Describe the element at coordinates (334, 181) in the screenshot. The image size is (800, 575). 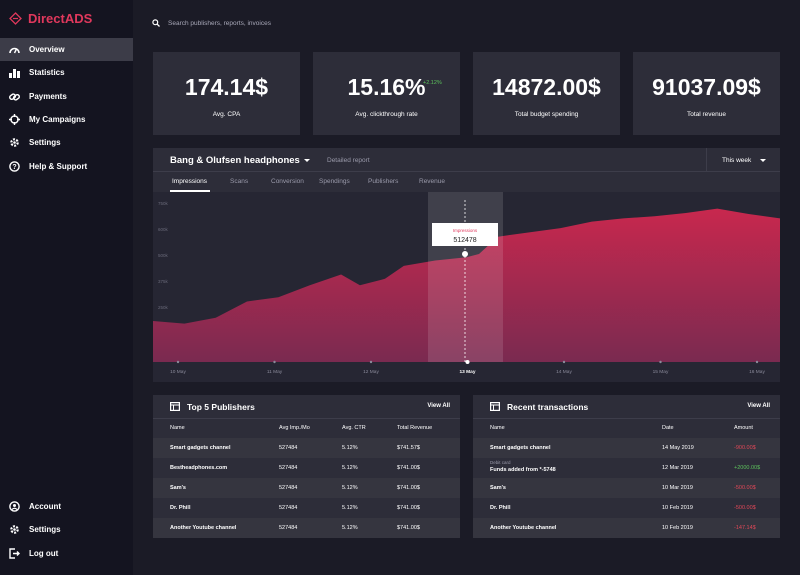
I see `tab-spendings: Spendings` at that location.